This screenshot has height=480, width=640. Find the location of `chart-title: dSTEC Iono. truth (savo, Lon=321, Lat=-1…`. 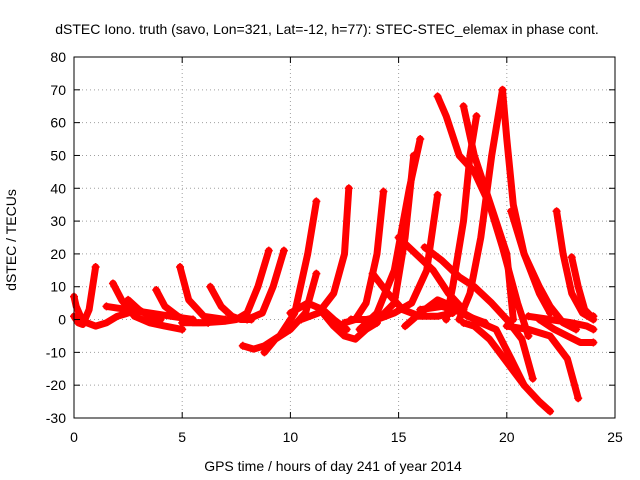

chart-title: dSTEC Iono. truth (savo, Lon=321, Lat=-1… is located at coordinates (327, 29).